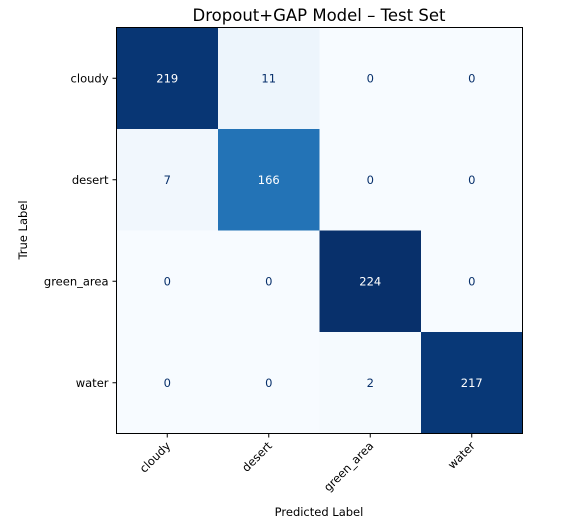 The image size is (583, 529). What do you see at coordinates (90, 180) in the screenshot?
I see `y-tick-label-desert: desert` at bounding box center [90, 180].